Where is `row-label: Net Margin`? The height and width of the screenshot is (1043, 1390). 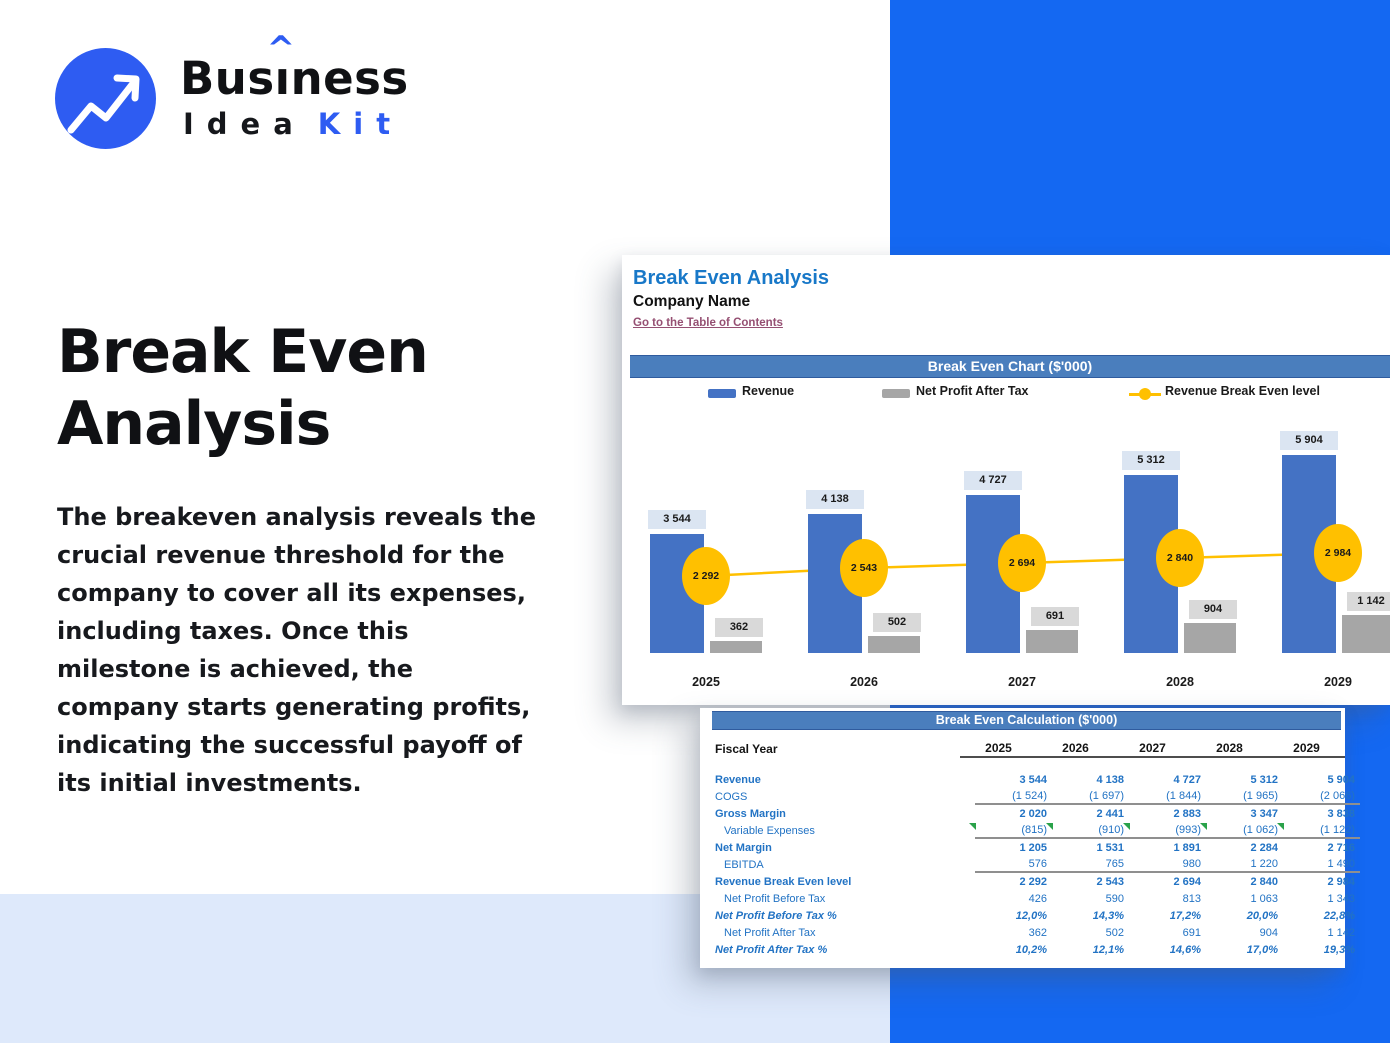 row-label: Net Margin is located at coordinates (743, 847).